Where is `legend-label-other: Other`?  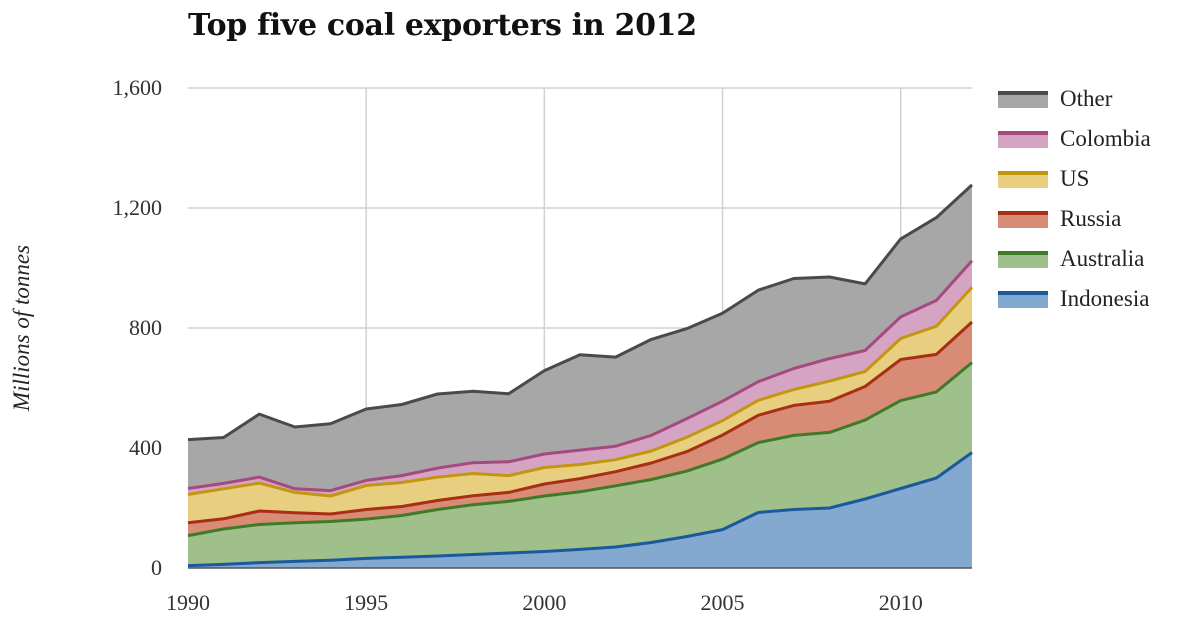
legend-label-other: Other is located at coordinates (1086, 98).